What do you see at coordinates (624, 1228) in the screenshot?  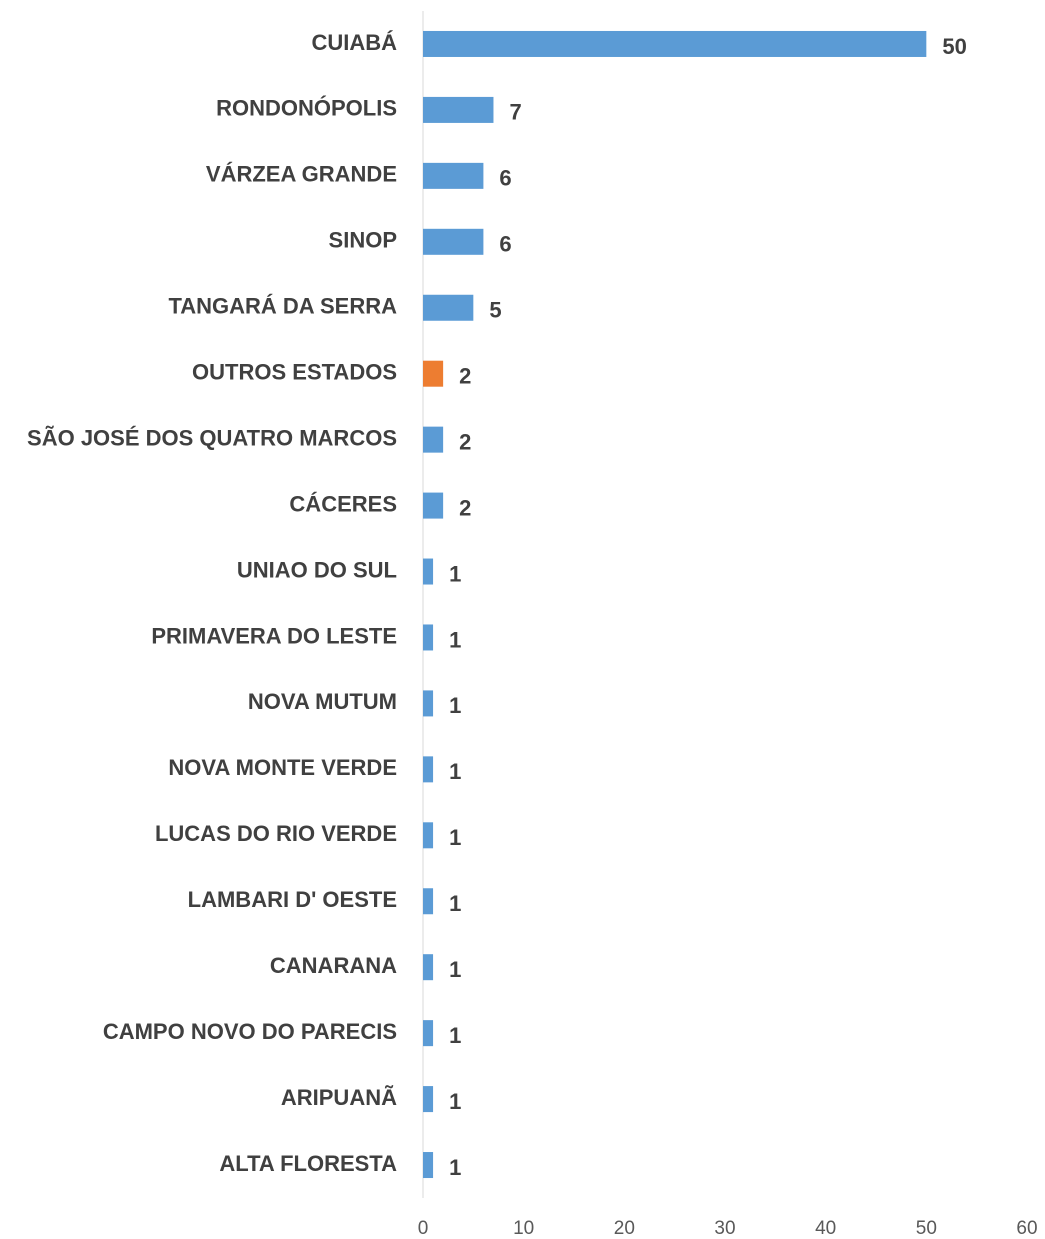 I see `x-tick-label: 20` at bounding box center [624, 1228].